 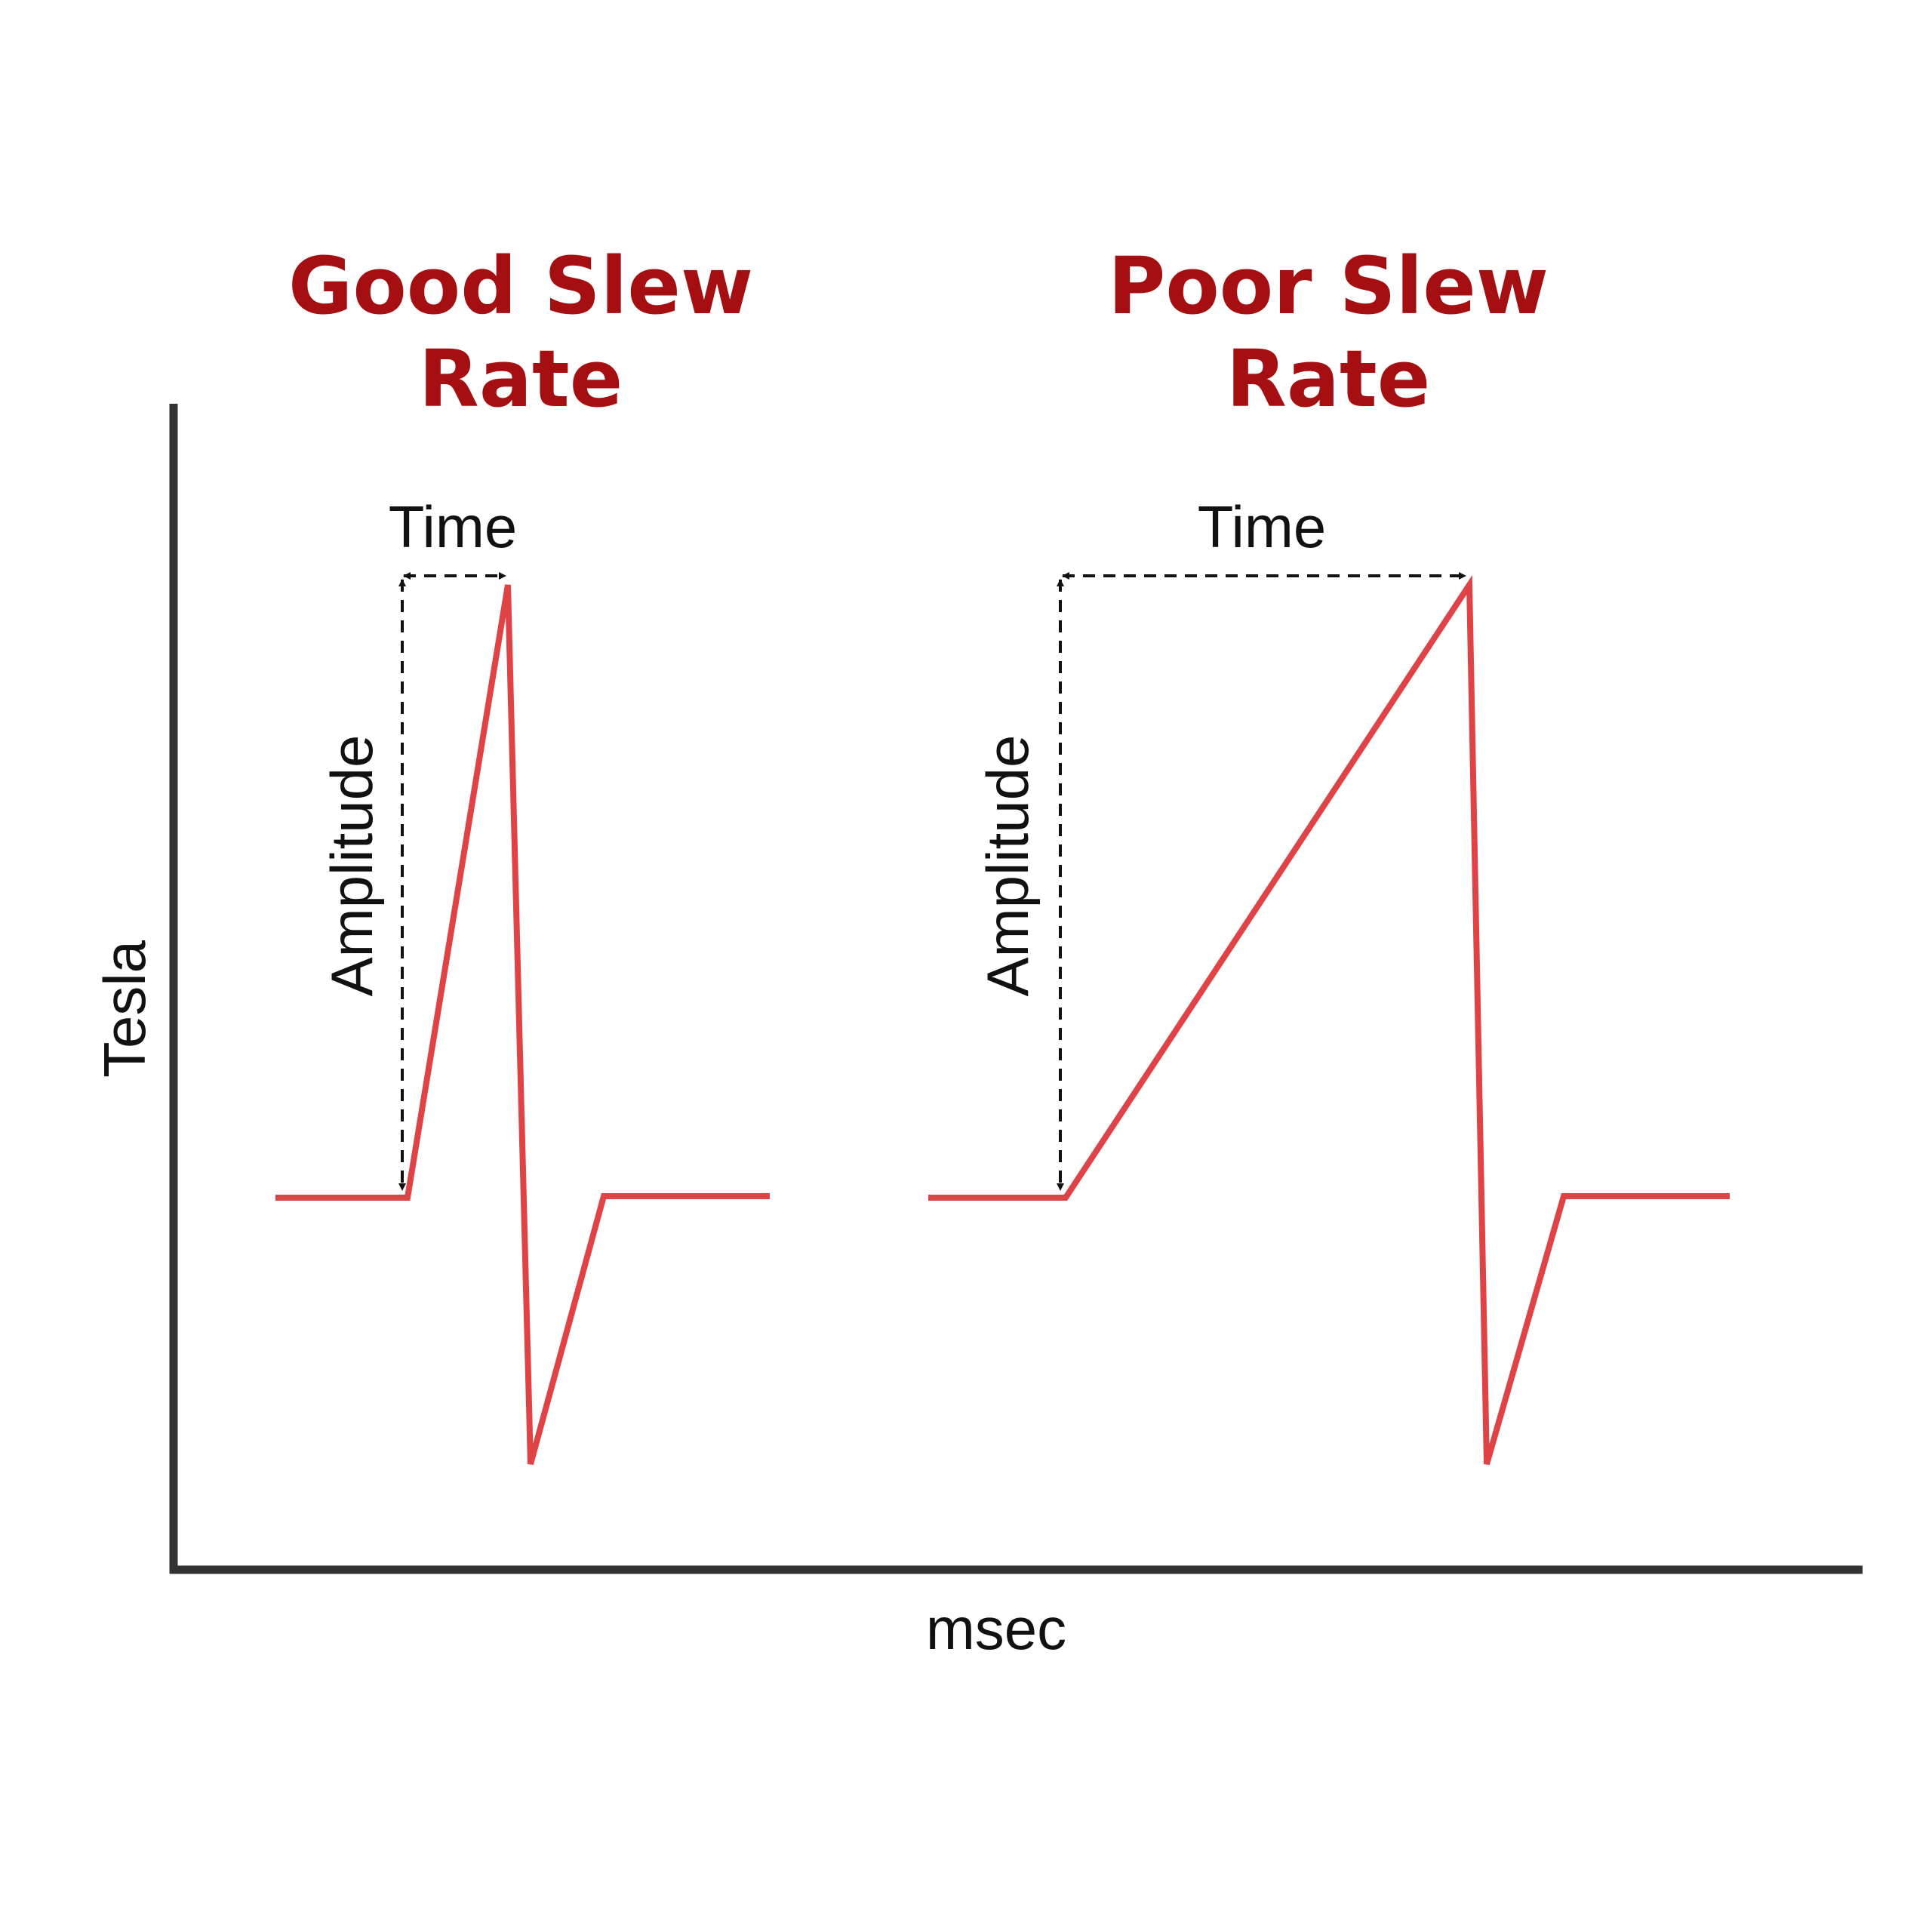 What do you see at coordinates (124, 1009) in the screenshot?
I see `y-axis-label: Tesla` at bounding box center [124, 1009].